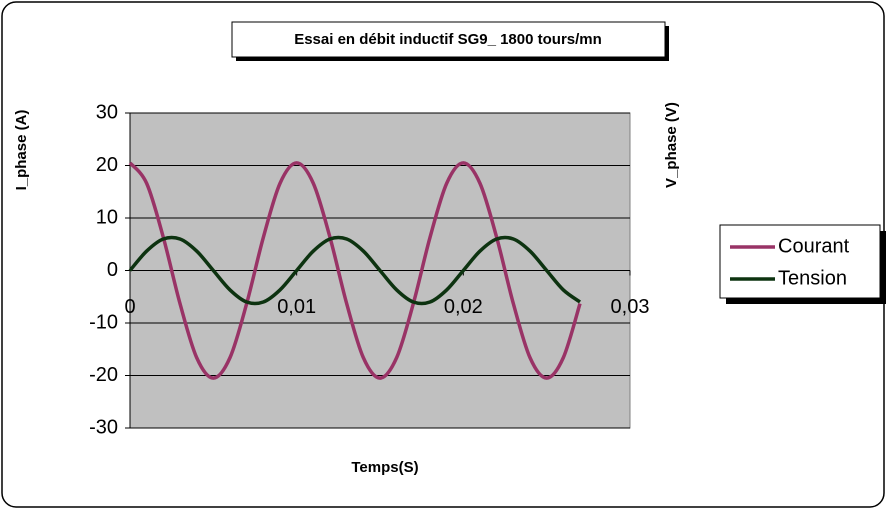 The image size is (887, 510). I want to click on y-tick-label: -30, so click(103, 427).